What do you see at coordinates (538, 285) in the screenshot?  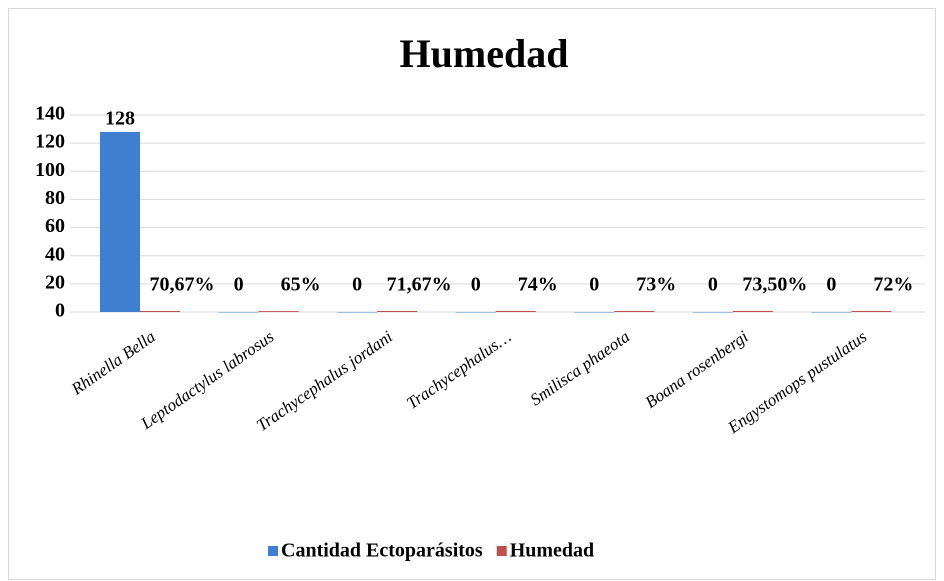 I see `data-label: 74%` at bounding box center [538, 285].